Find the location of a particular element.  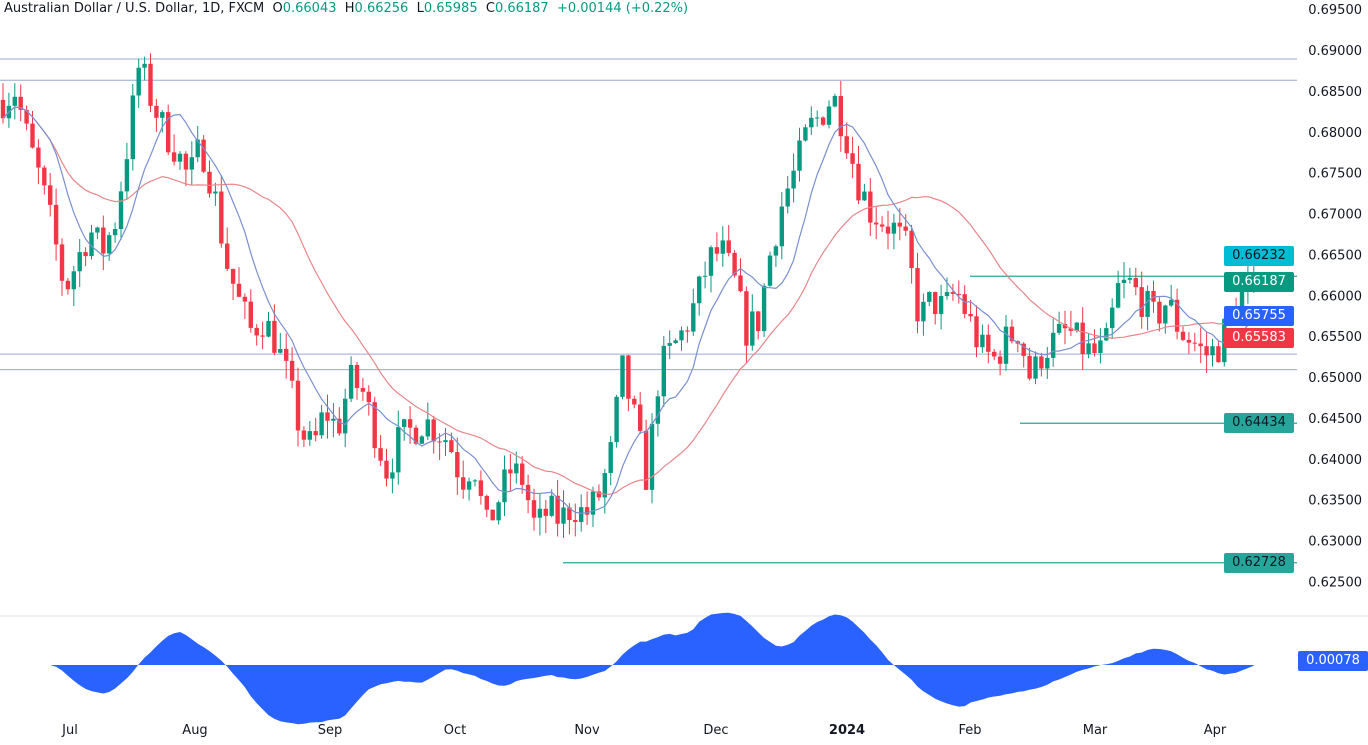

y-tick-label: 0.63000 is located at coordinates (1335, 542).